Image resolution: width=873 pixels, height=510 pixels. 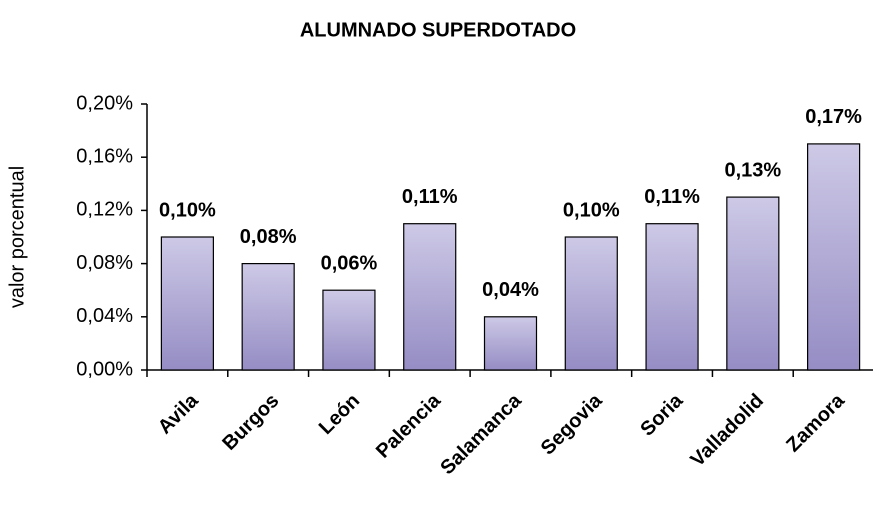 I want to click on x-tick-label: Salamanca, so click(x=481, y=434).